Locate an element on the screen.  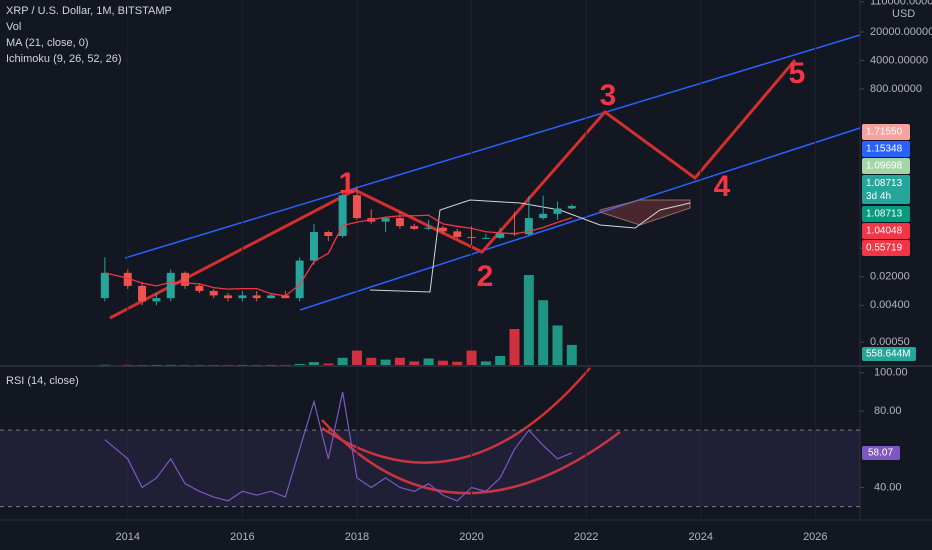
x-tick-label: 2020 is located at coordinates (471, 537).